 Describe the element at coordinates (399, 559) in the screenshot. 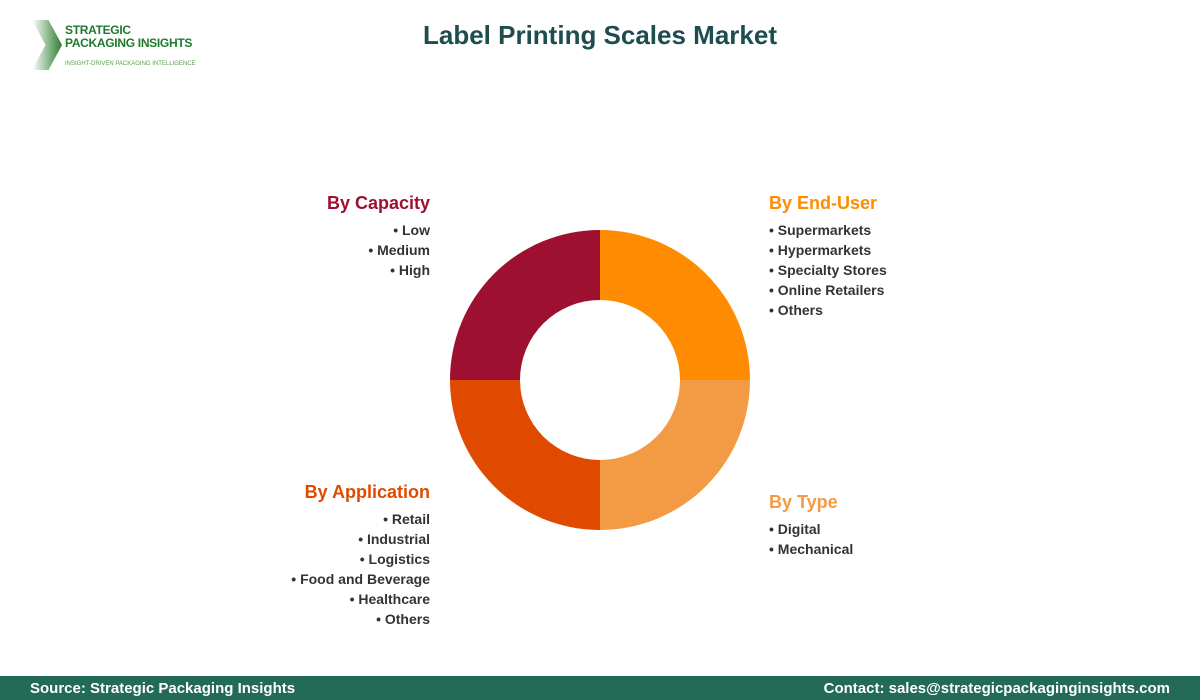

I see `list-item-label: Logistics` at that location.